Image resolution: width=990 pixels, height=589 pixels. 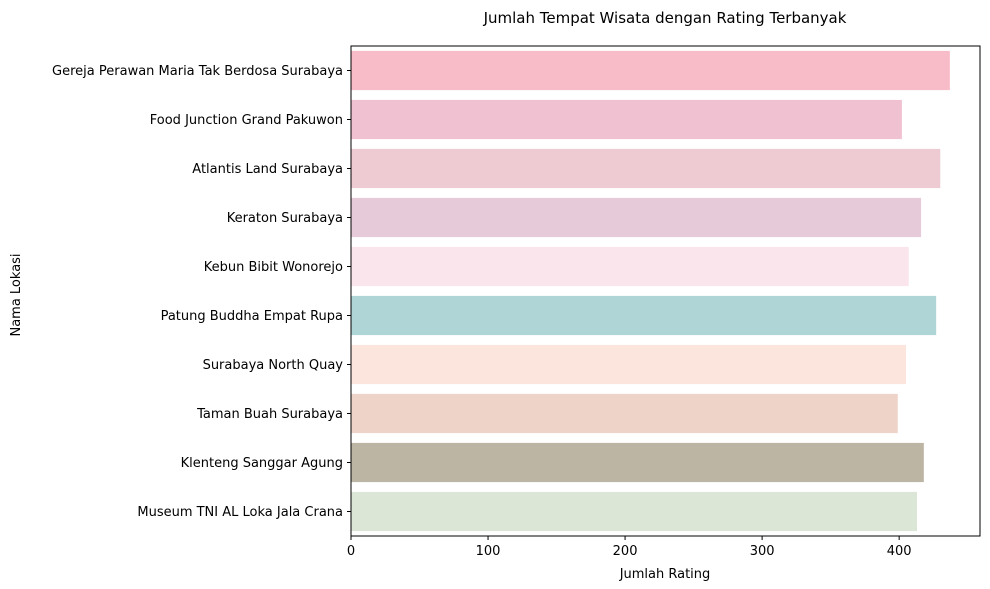 What do you see at coordinates (273, 365) in the screenshot?
I see `category-label: Surabaya North Quay` at bounding box center [273, 365].